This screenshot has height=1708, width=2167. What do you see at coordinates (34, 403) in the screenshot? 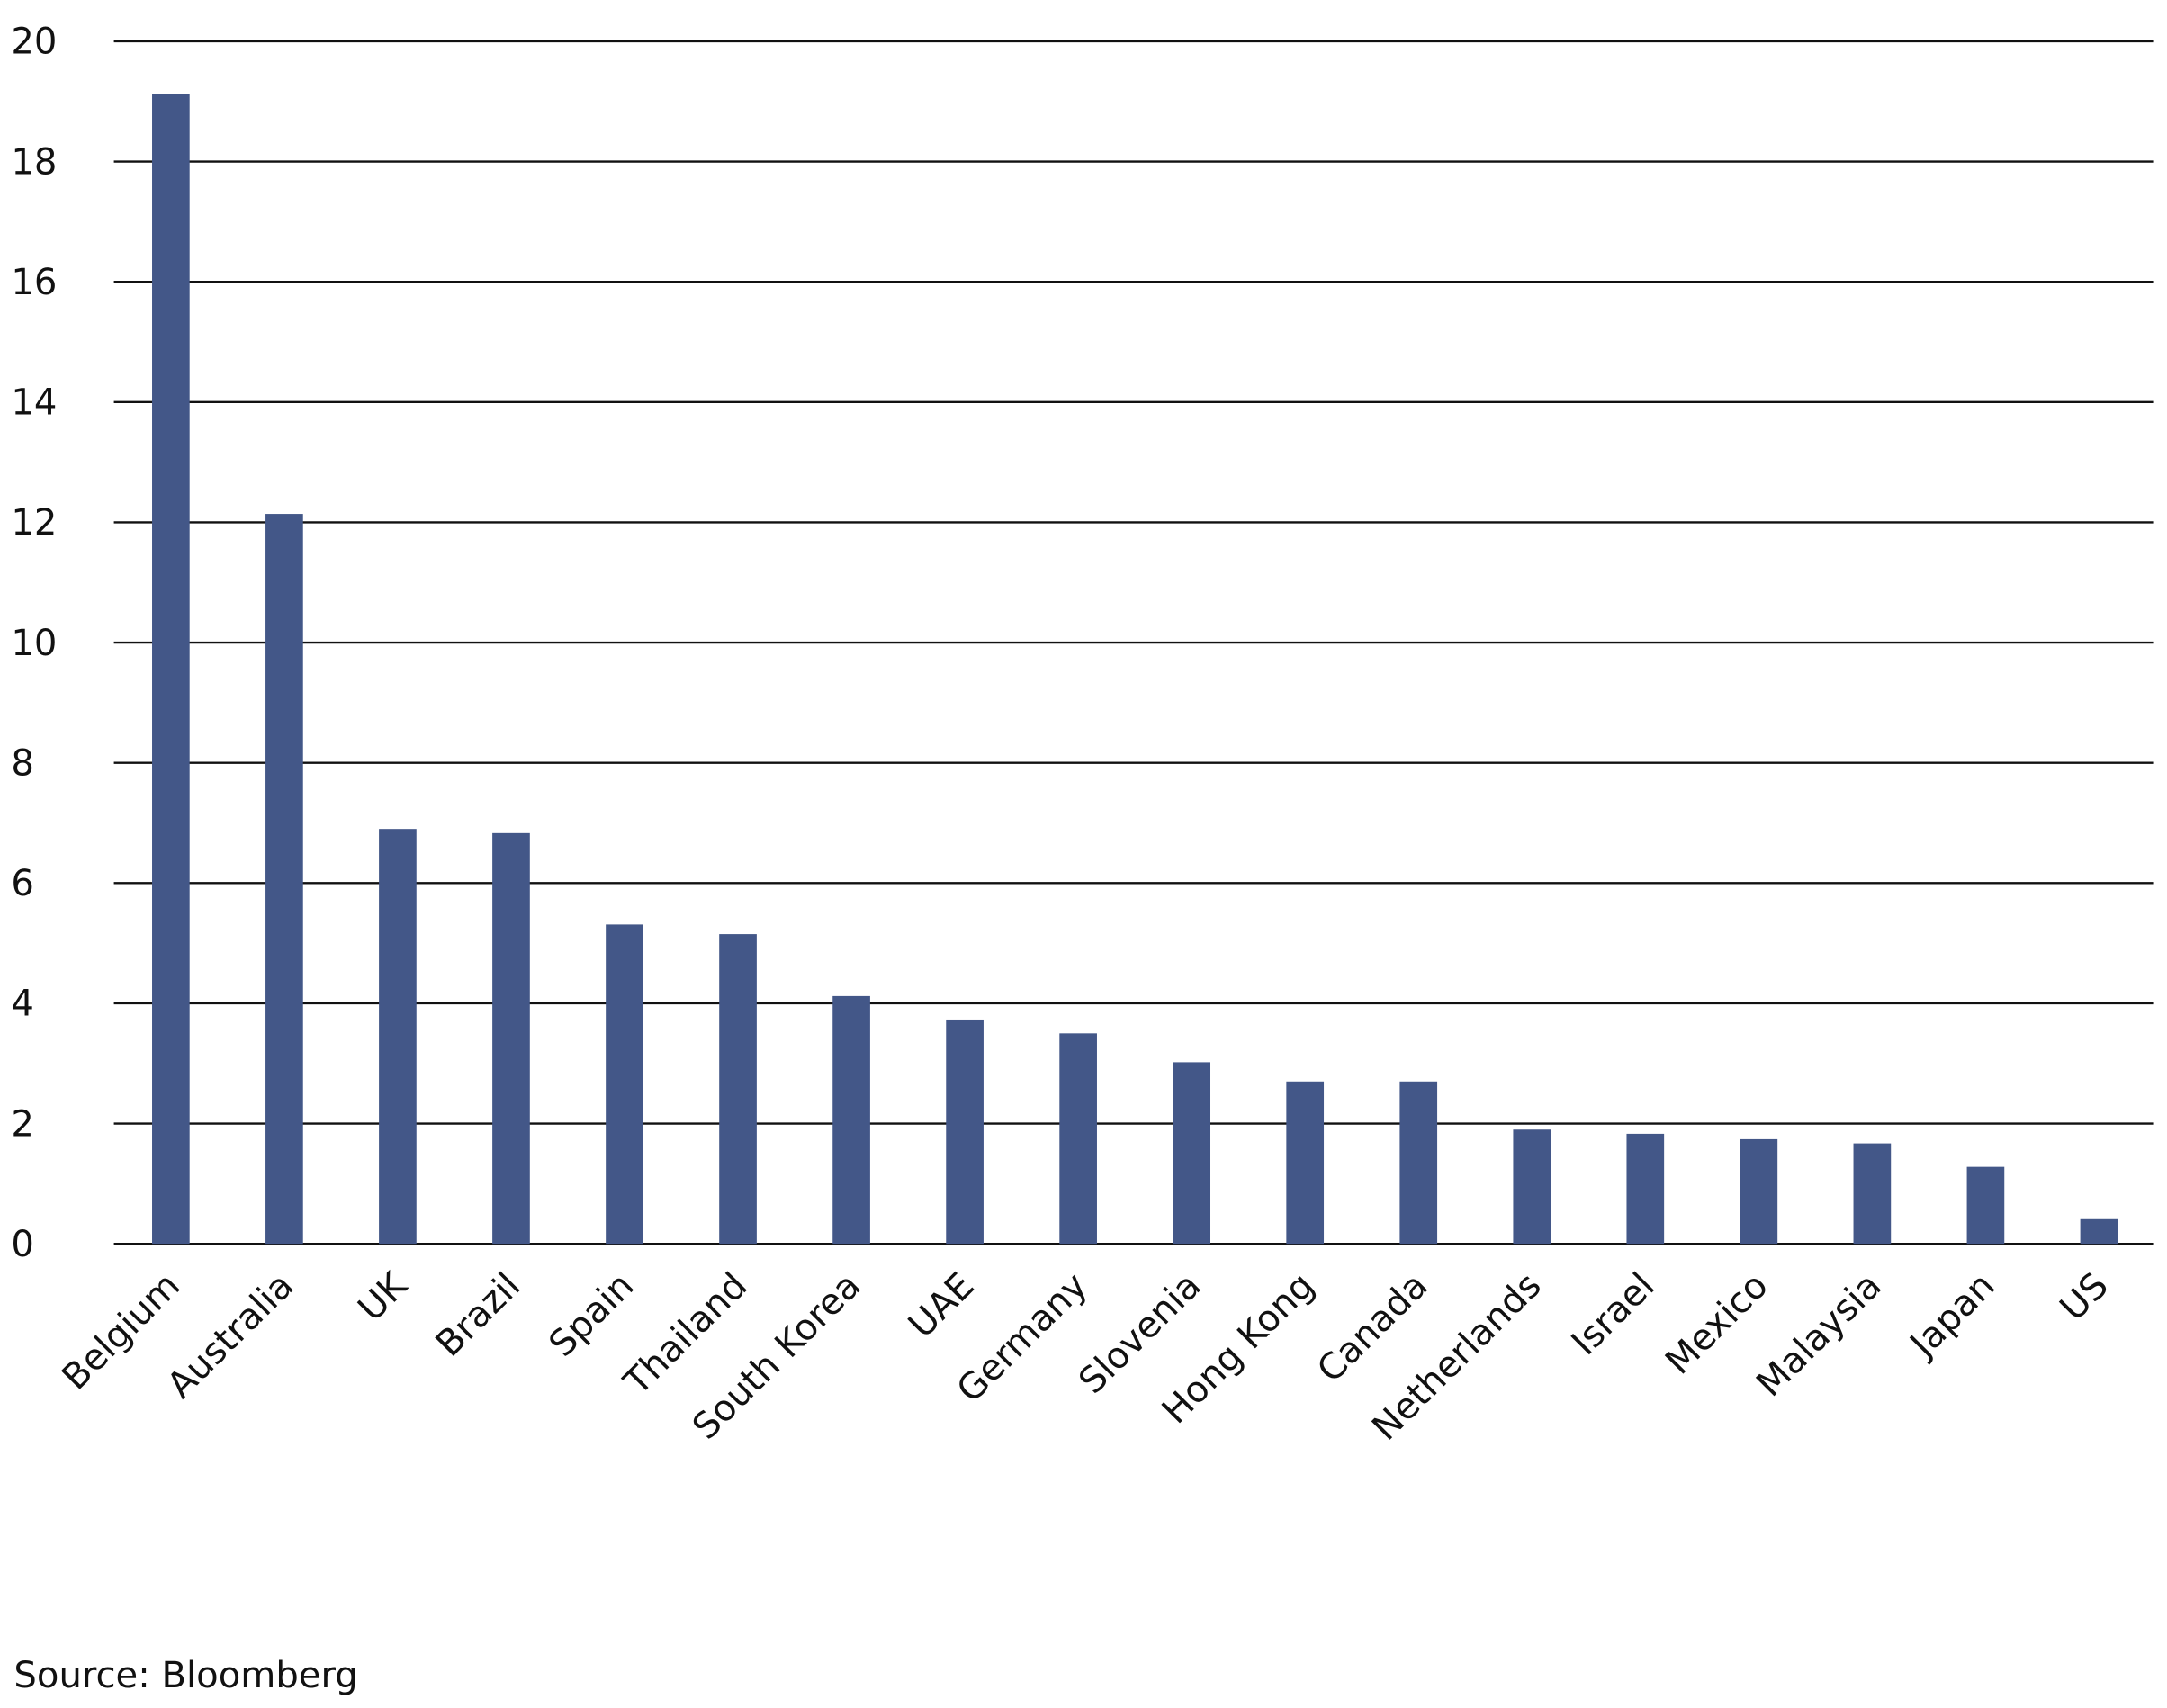
I see `y-tick-label: 14` at bounding box center [34, 403].